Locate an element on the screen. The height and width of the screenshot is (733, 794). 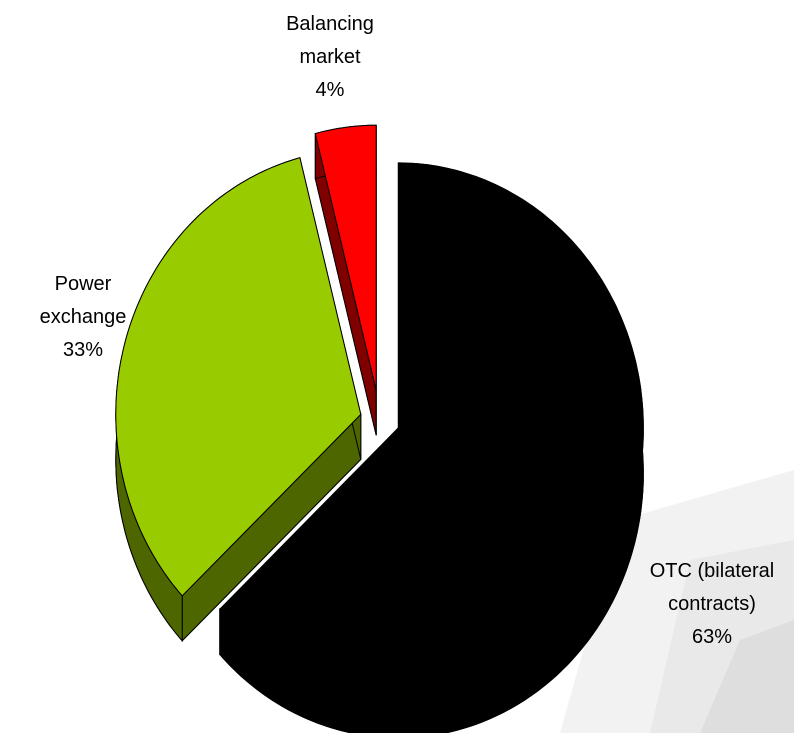
category-label: Balancing market is located at coordinates (330, 40).